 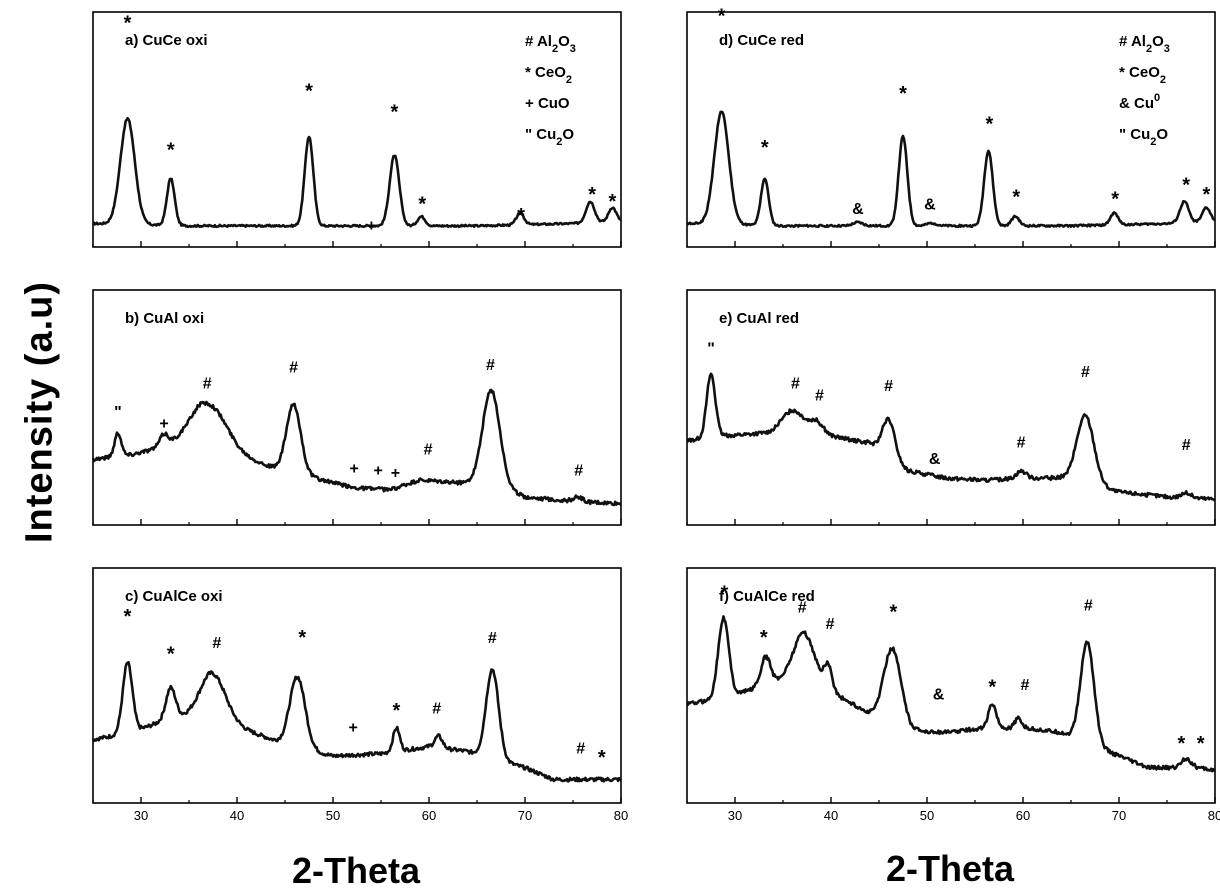 I want to click on legend-entry: + CuO, so click(x=547, y=103).